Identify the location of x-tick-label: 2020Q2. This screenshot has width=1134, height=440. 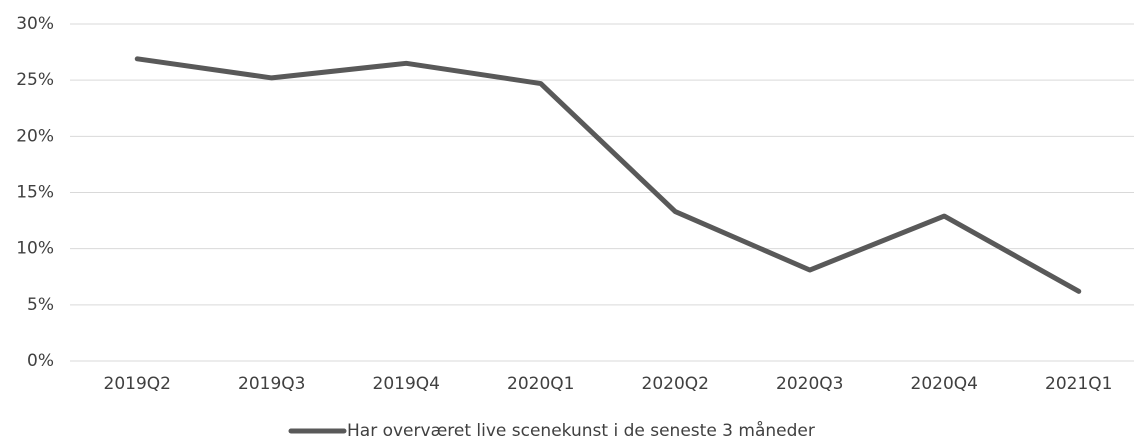
(675, 384).